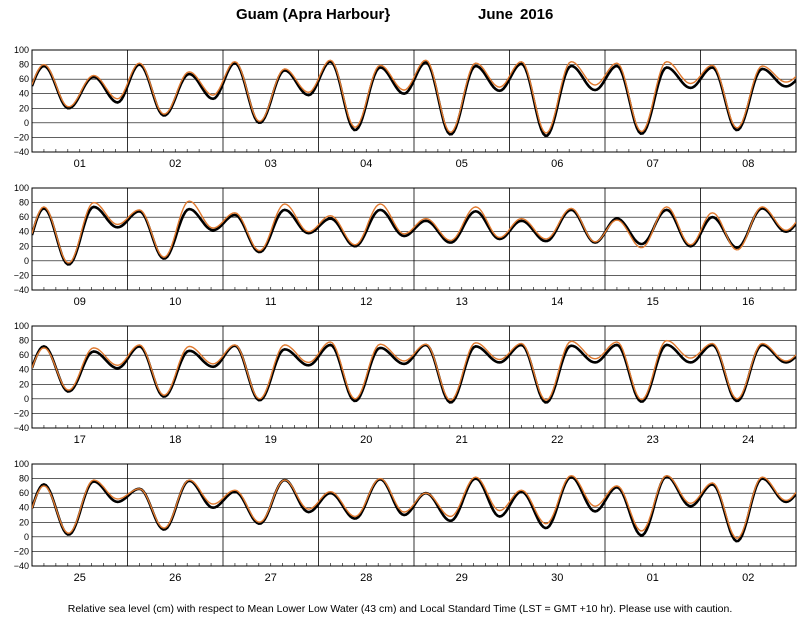 This screenshot has width=800, height=618. What do you see at coordinates (536, 14) in the screenshot?
I see `chart-title-year: 2016` at bounding box center [536, 14].